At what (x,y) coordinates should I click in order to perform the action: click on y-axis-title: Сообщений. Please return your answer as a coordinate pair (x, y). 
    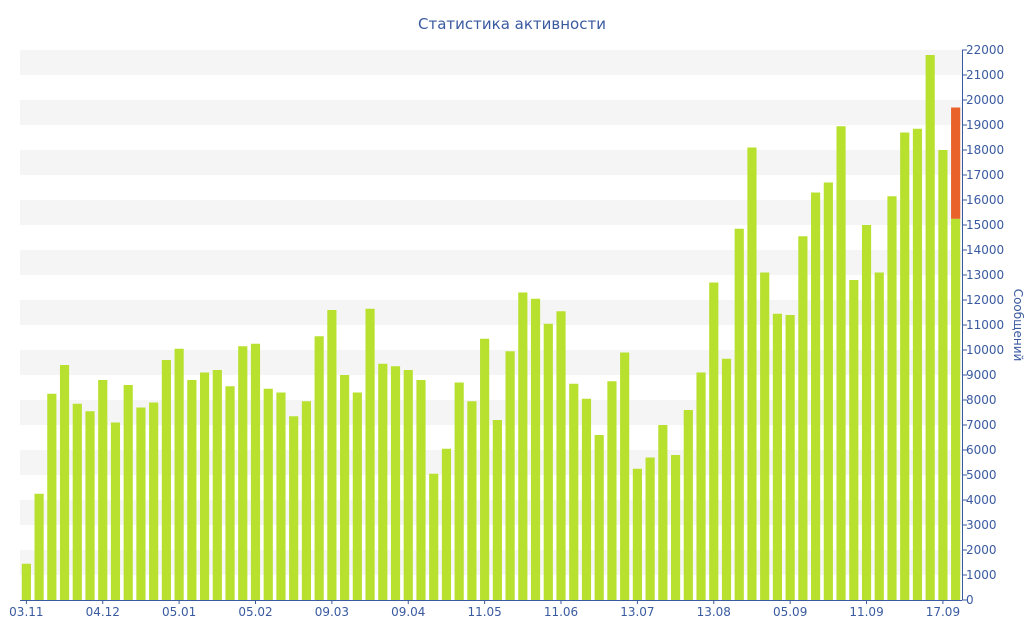
    Looking at the image, I should click on (1017, 325).